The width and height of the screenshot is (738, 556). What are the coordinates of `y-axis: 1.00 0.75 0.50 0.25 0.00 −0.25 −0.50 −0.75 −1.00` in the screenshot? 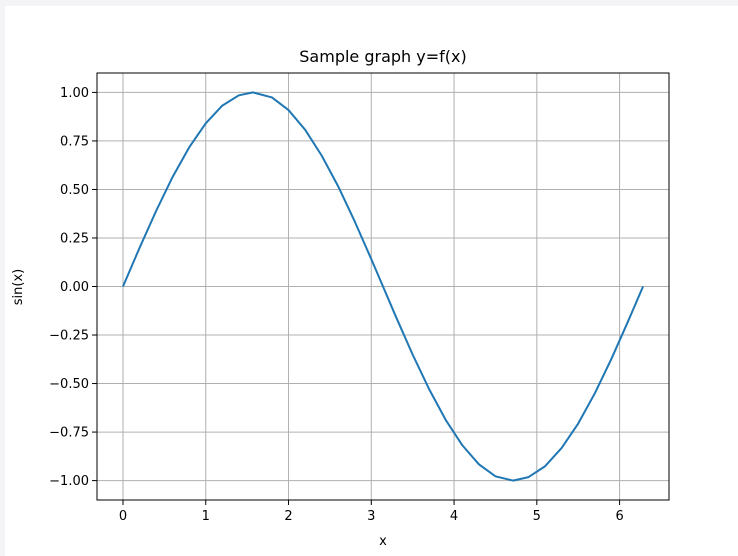 It's located at (73, 287).